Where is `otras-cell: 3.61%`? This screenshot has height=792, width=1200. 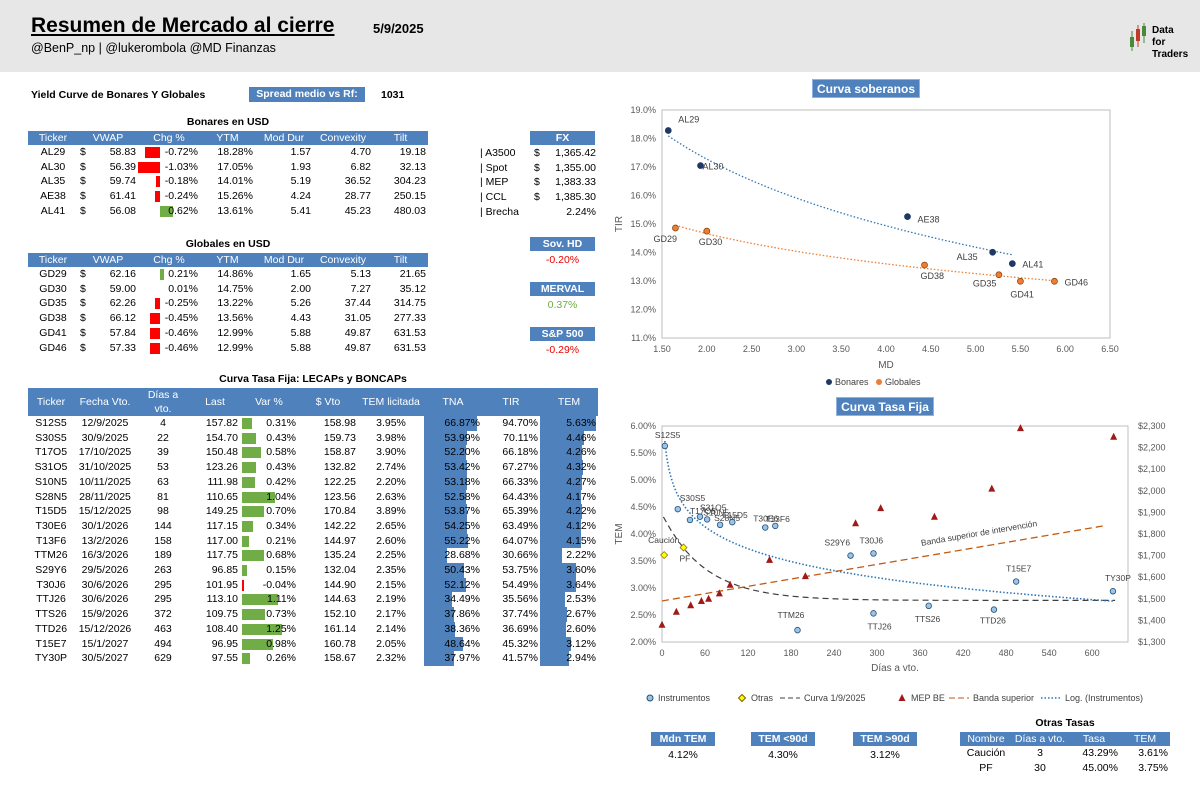
otras-cell: 3.61% is located at coordinates (1153, 753).